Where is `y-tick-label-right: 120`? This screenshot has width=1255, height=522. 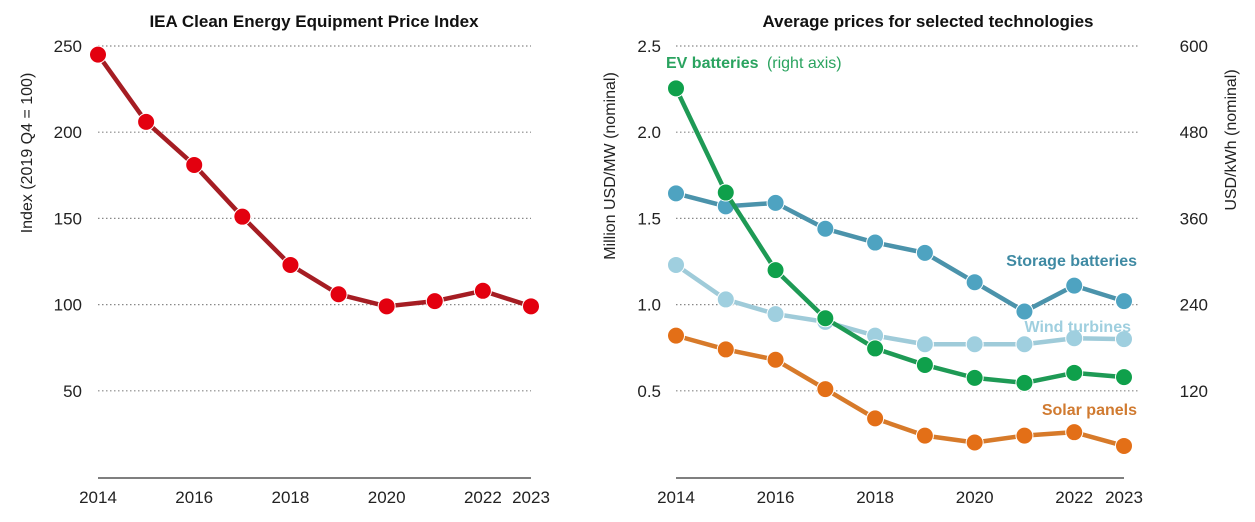 y-tick-label-right: 120 is located at coordinates (1194, 391).